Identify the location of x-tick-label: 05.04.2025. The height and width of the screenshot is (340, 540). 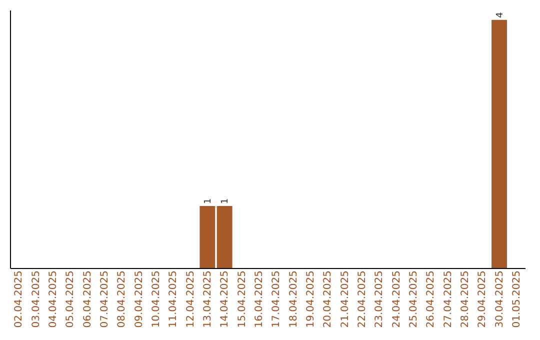
(70, 299).